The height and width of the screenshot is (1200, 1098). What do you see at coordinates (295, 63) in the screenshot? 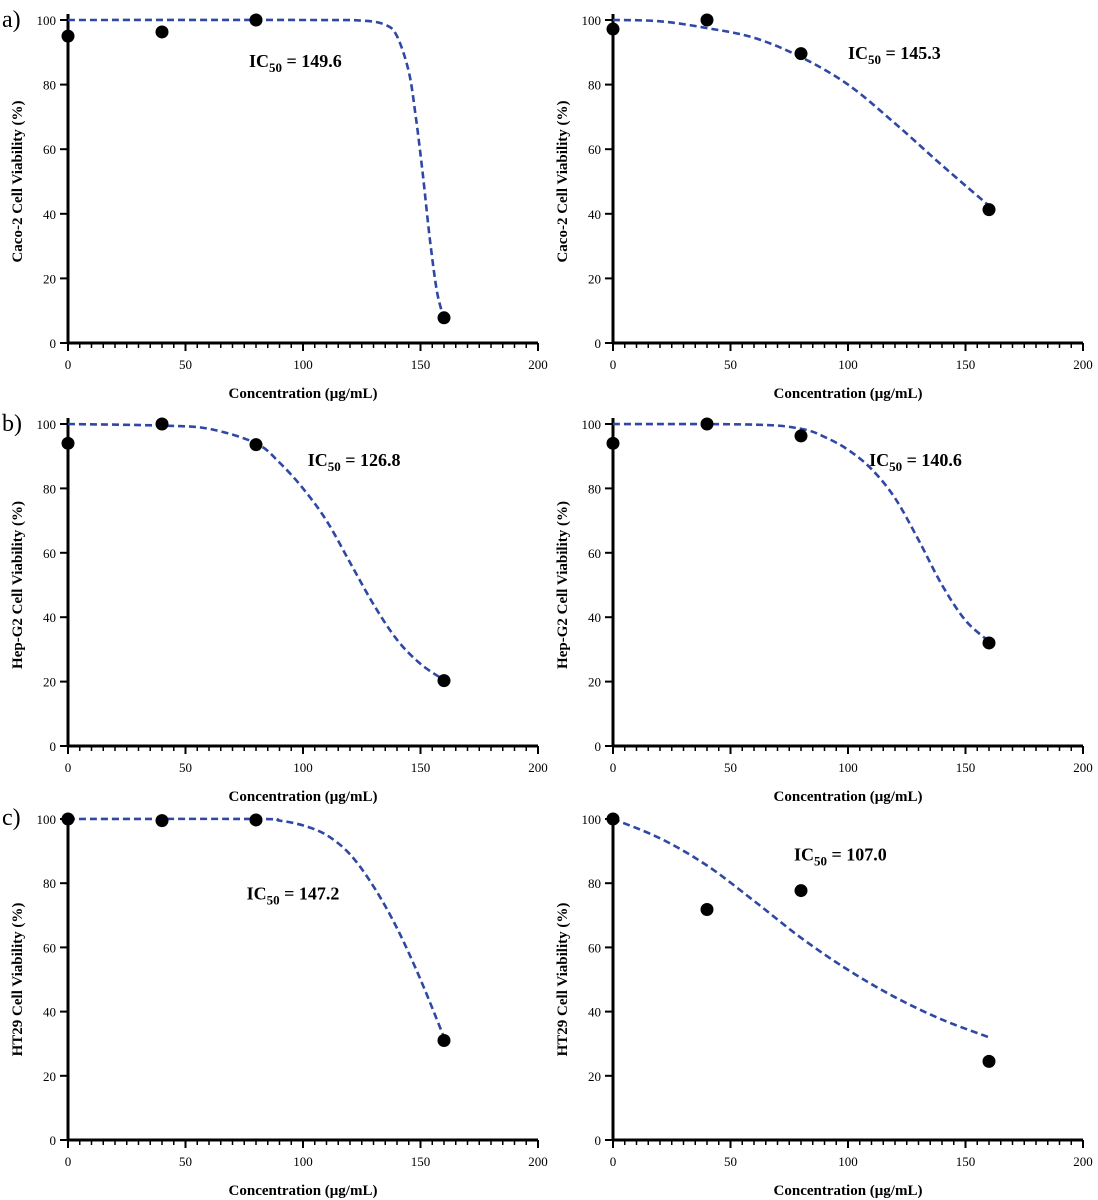
I see `ic50-label: IC50 = 149.6` at bounding box center [295, 63].